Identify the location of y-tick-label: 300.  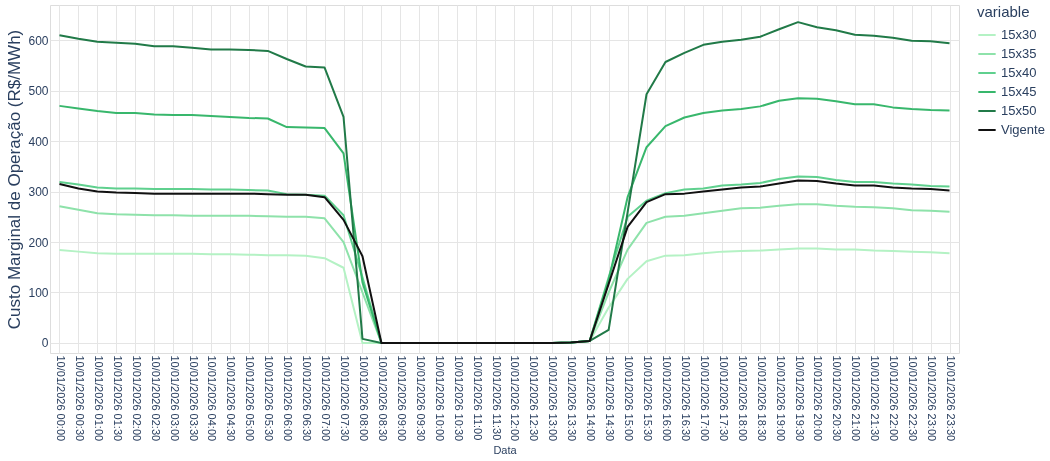
(38, 192).